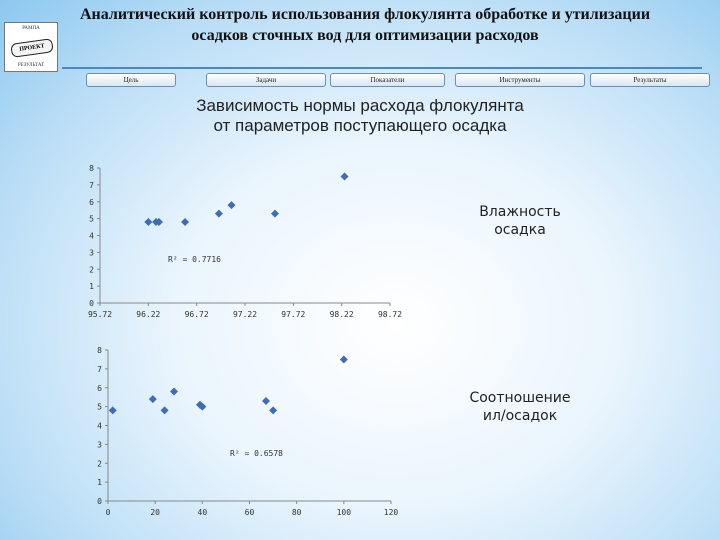 Image resolution: width=720 pixels, height=540 pixels. I want to click on chart2-y-tick-label: 5, so click(99, 407).